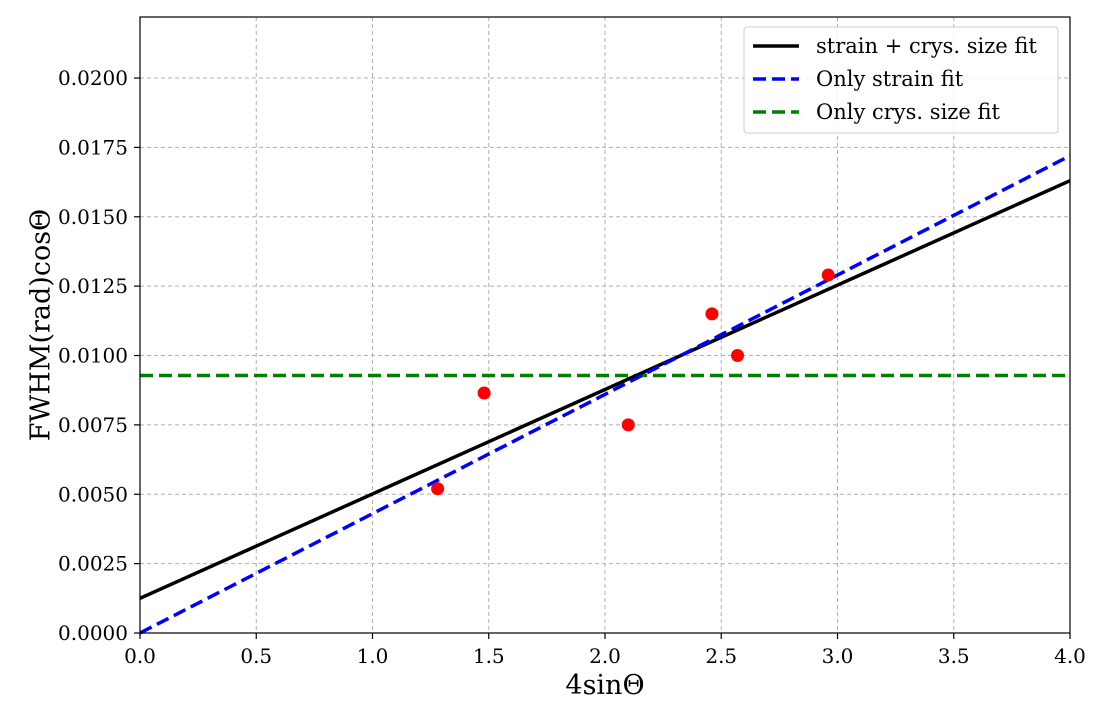 This screenshot has height=707, width=1110. What do you see at coordinates (633, 382) in the screenshot?
I see `data-points` at bounding box center [633, 382].